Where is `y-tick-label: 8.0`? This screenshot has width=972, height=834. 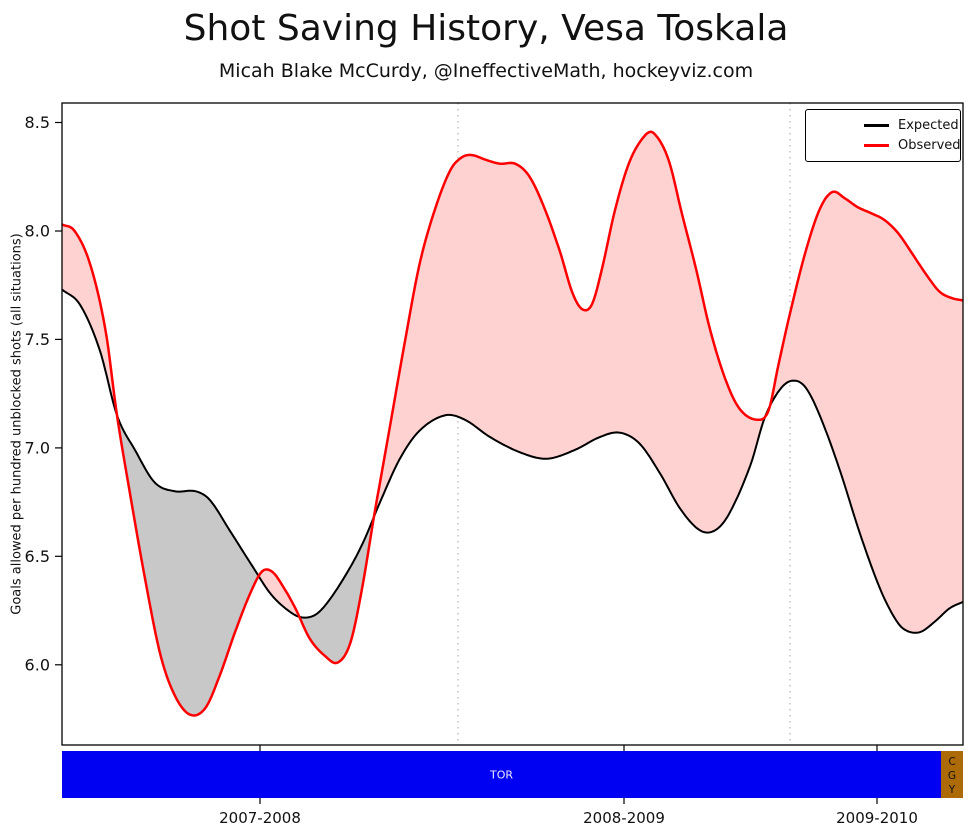
y-tick-label: 8.0 is located at coordinates (37, 231).